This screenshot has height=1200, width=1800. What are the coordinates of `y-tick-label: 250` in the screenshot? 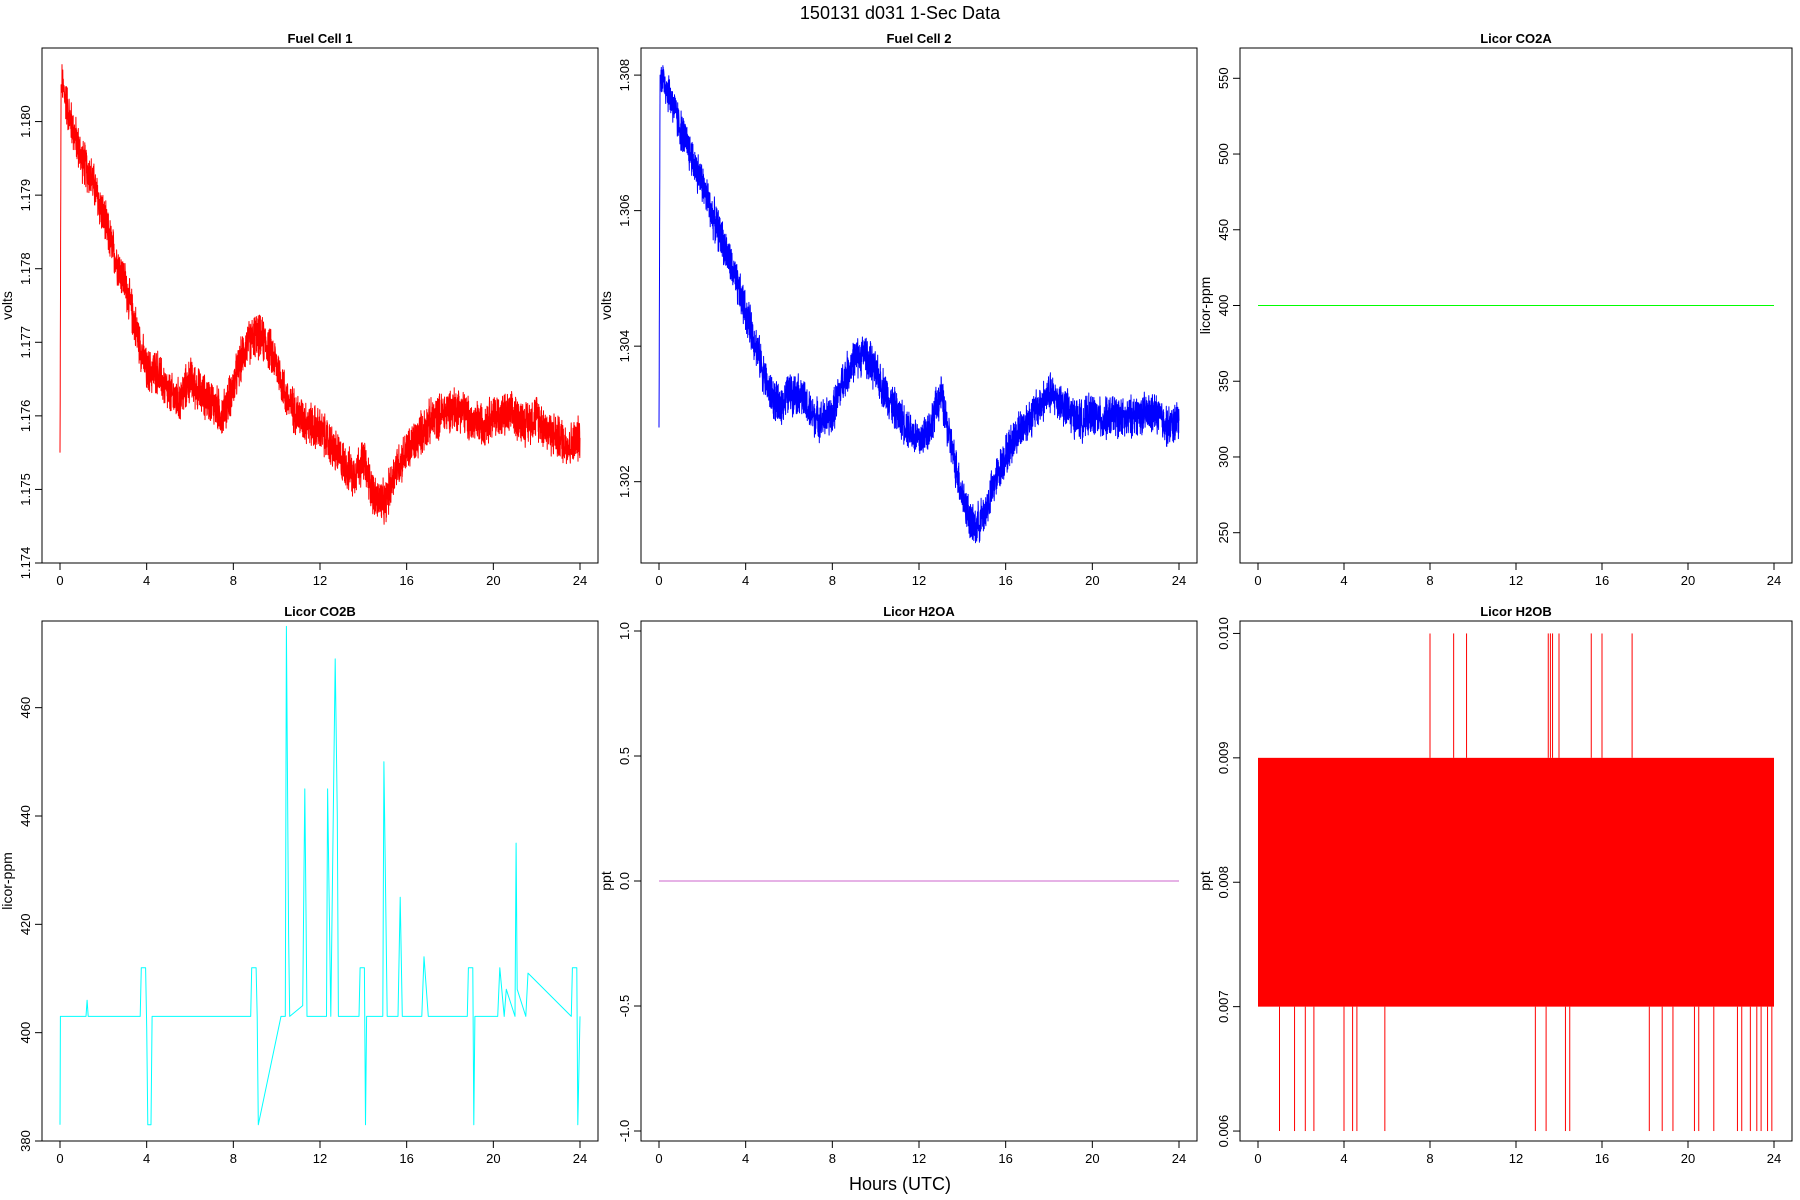 It's located at (1223, 533).